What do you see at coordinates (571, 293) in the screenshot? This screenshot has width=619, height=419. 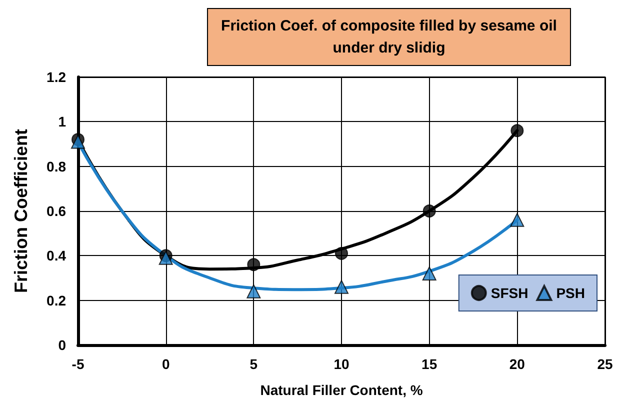 I see `legend-label: PSH` at bounding box center [571, 293].